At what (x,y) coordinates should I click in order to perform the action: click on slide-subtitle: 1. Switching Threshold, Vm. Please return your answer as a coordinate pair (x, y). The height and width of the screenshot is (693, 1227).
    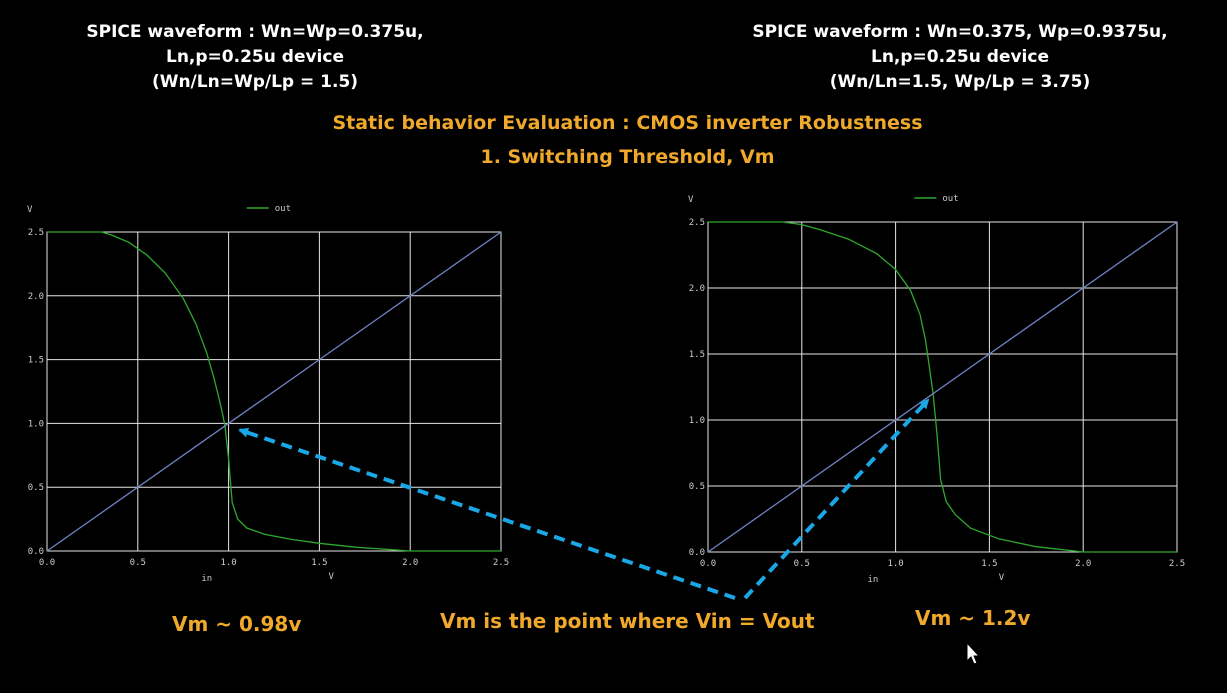
    Looking at the image, I should click on (627, 157).